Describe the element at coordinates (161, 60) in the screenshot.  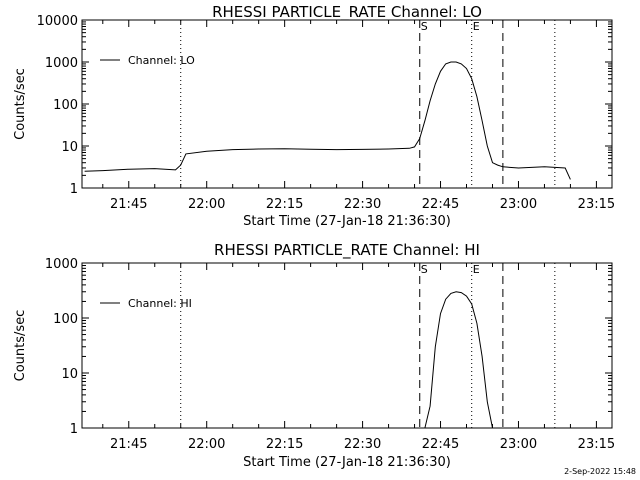
I see `legend-label: Channel: LO` at that location.